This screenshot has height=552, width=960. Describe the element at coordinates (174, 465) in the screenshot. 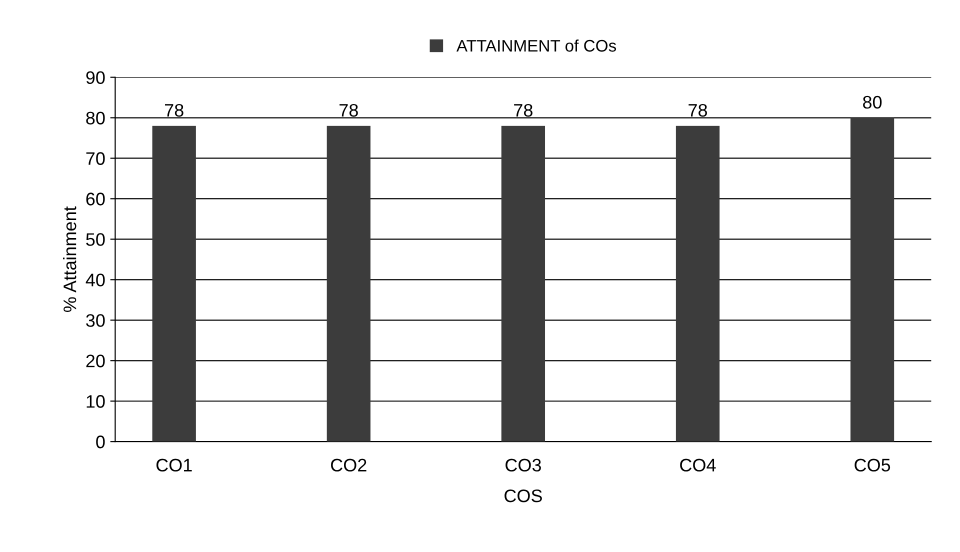

I see `x-tick-label: CO1` at that location.